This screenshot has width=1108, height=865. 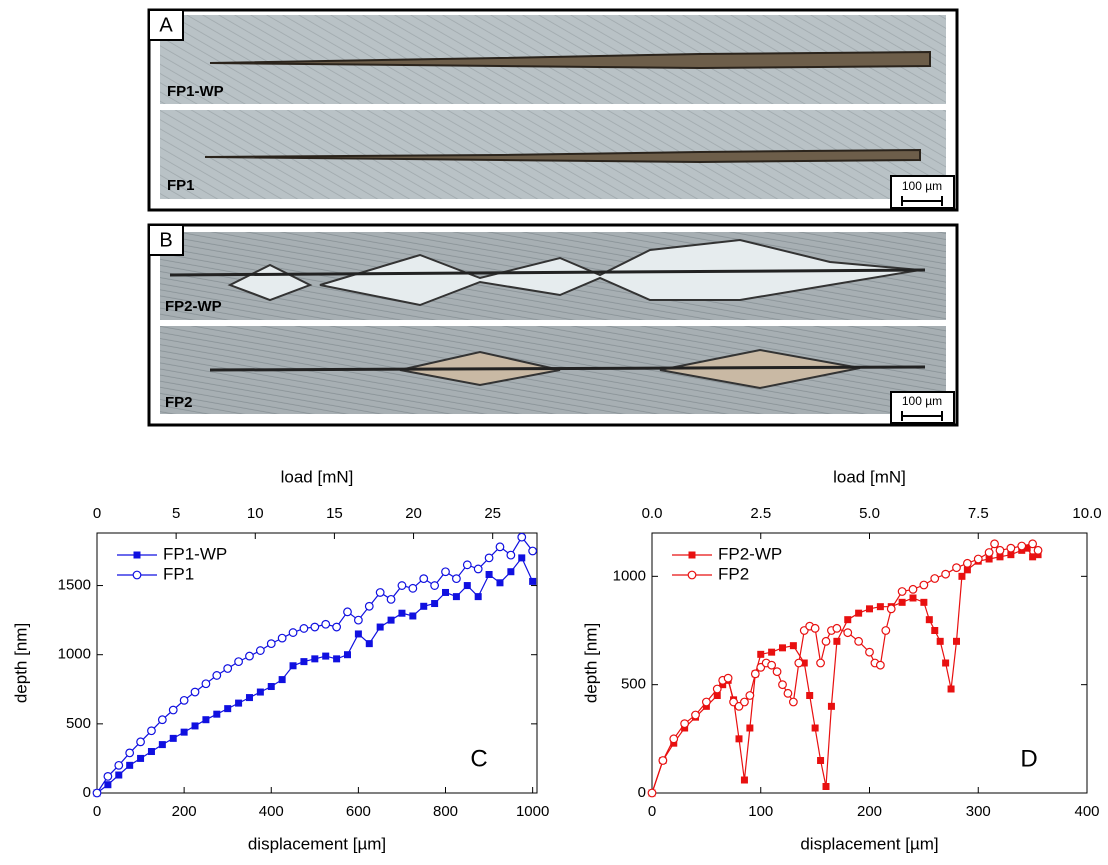 What do you see at coordinates (179, 402) in the screenshot?
I see `image-label: FP2` at bounding box center [179, 402].